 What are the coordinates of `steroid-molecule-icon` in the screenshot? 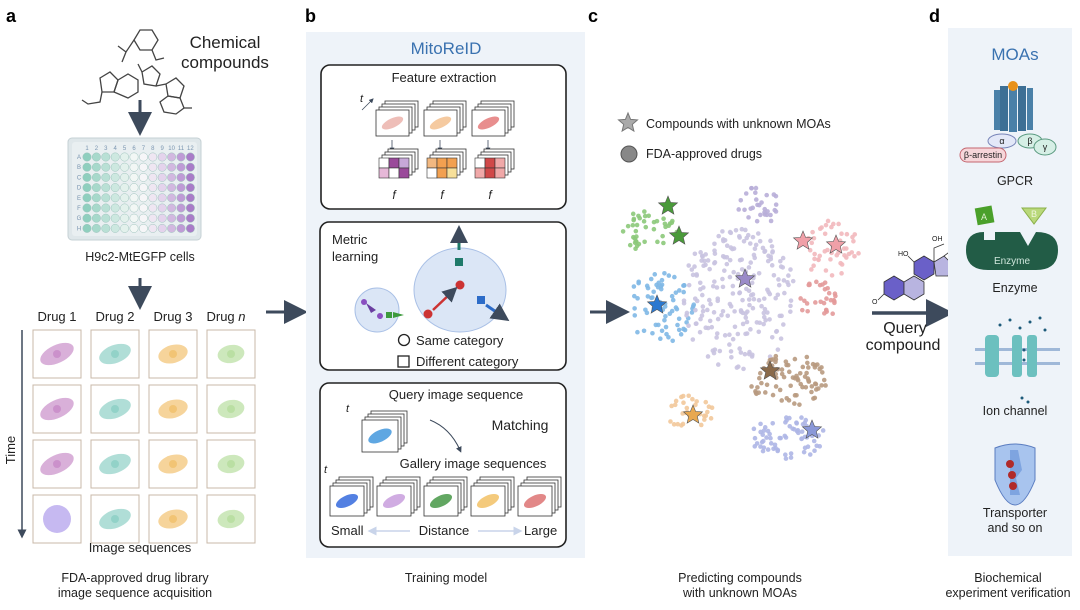 It's located at (915, 272).